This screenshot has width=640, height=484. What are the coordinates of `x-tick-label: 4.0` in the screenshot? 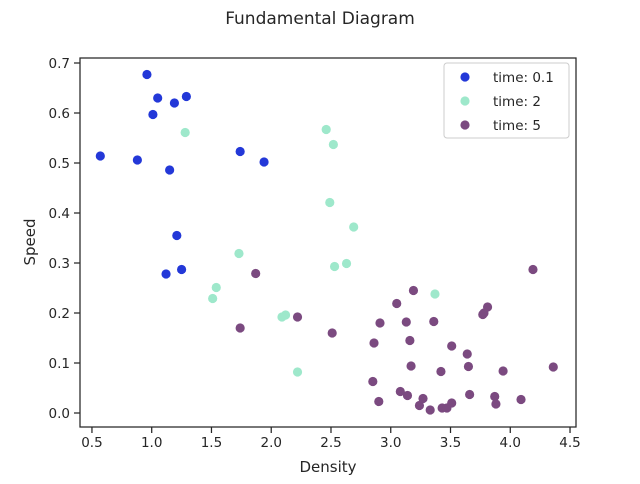 It's located at (510, 443).